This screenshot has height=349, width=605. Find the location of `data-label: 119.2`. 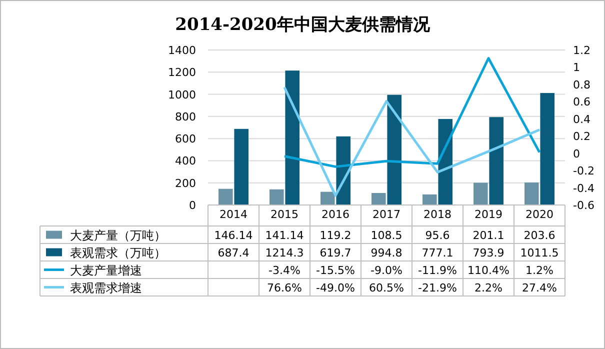

data-label: 119.2 is located at coordinates (336, 235).